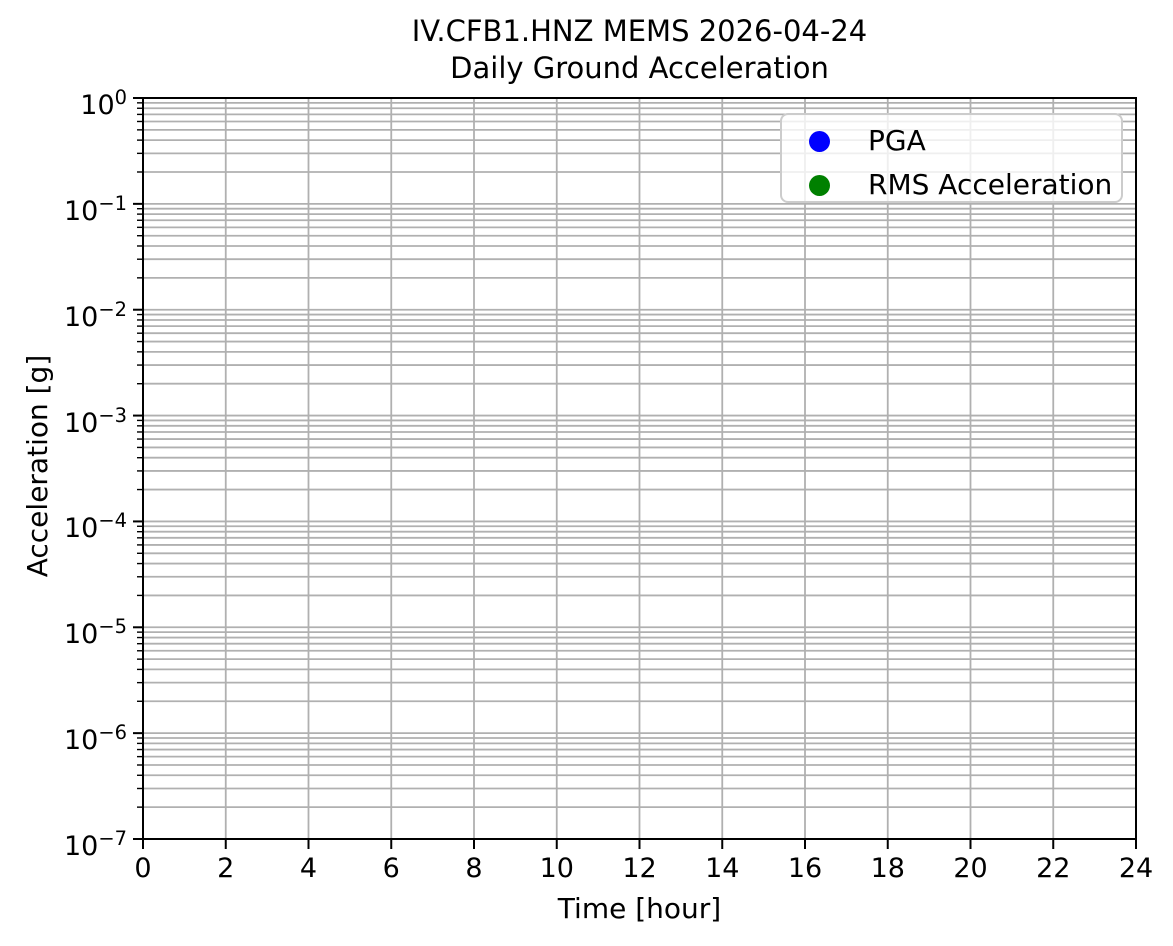 The height and width of the screenshot is (946, 1173). Describe the element at coordinates (819, 185) in the screenshot. I see `rms-acceleration-marker-icon` at that location.